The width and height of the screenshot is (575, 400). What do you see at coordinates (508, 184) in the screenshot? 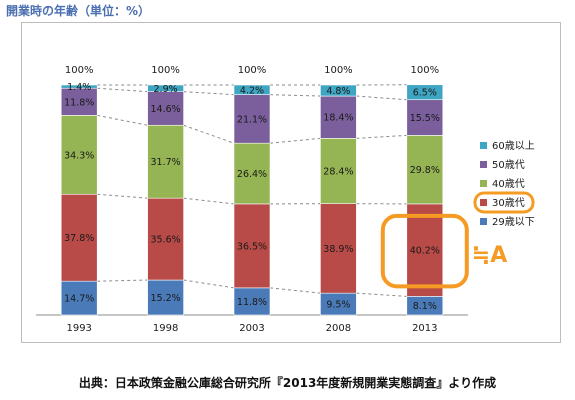
I see `legend-label: 40歳代` at bounding box center [508, 184].